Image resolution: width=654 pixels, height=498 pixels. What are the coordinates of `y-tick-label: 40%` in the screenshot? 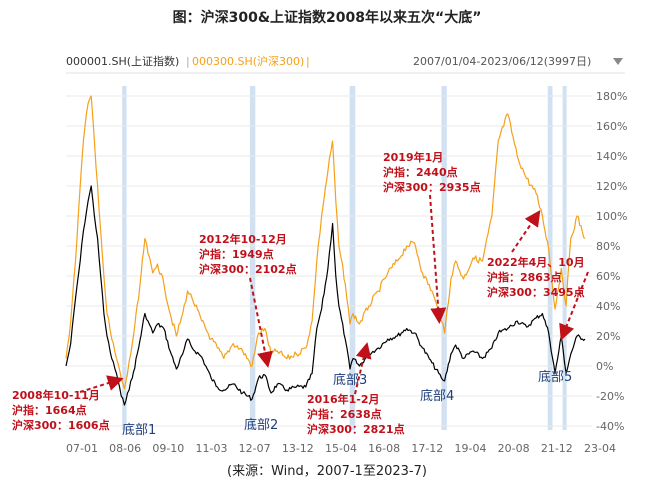 It's located at (608, 306).